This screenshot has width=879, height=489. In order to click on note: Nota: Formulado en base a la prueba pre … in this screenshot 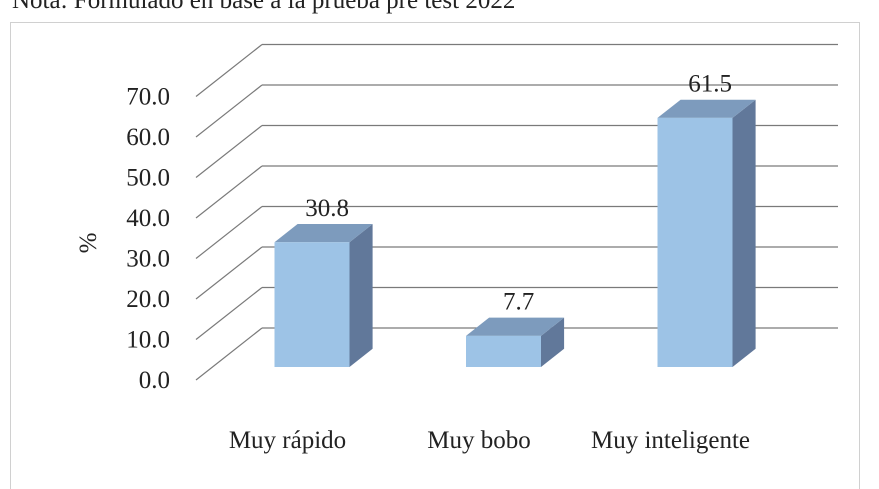, I will do `click(263, 7)`.